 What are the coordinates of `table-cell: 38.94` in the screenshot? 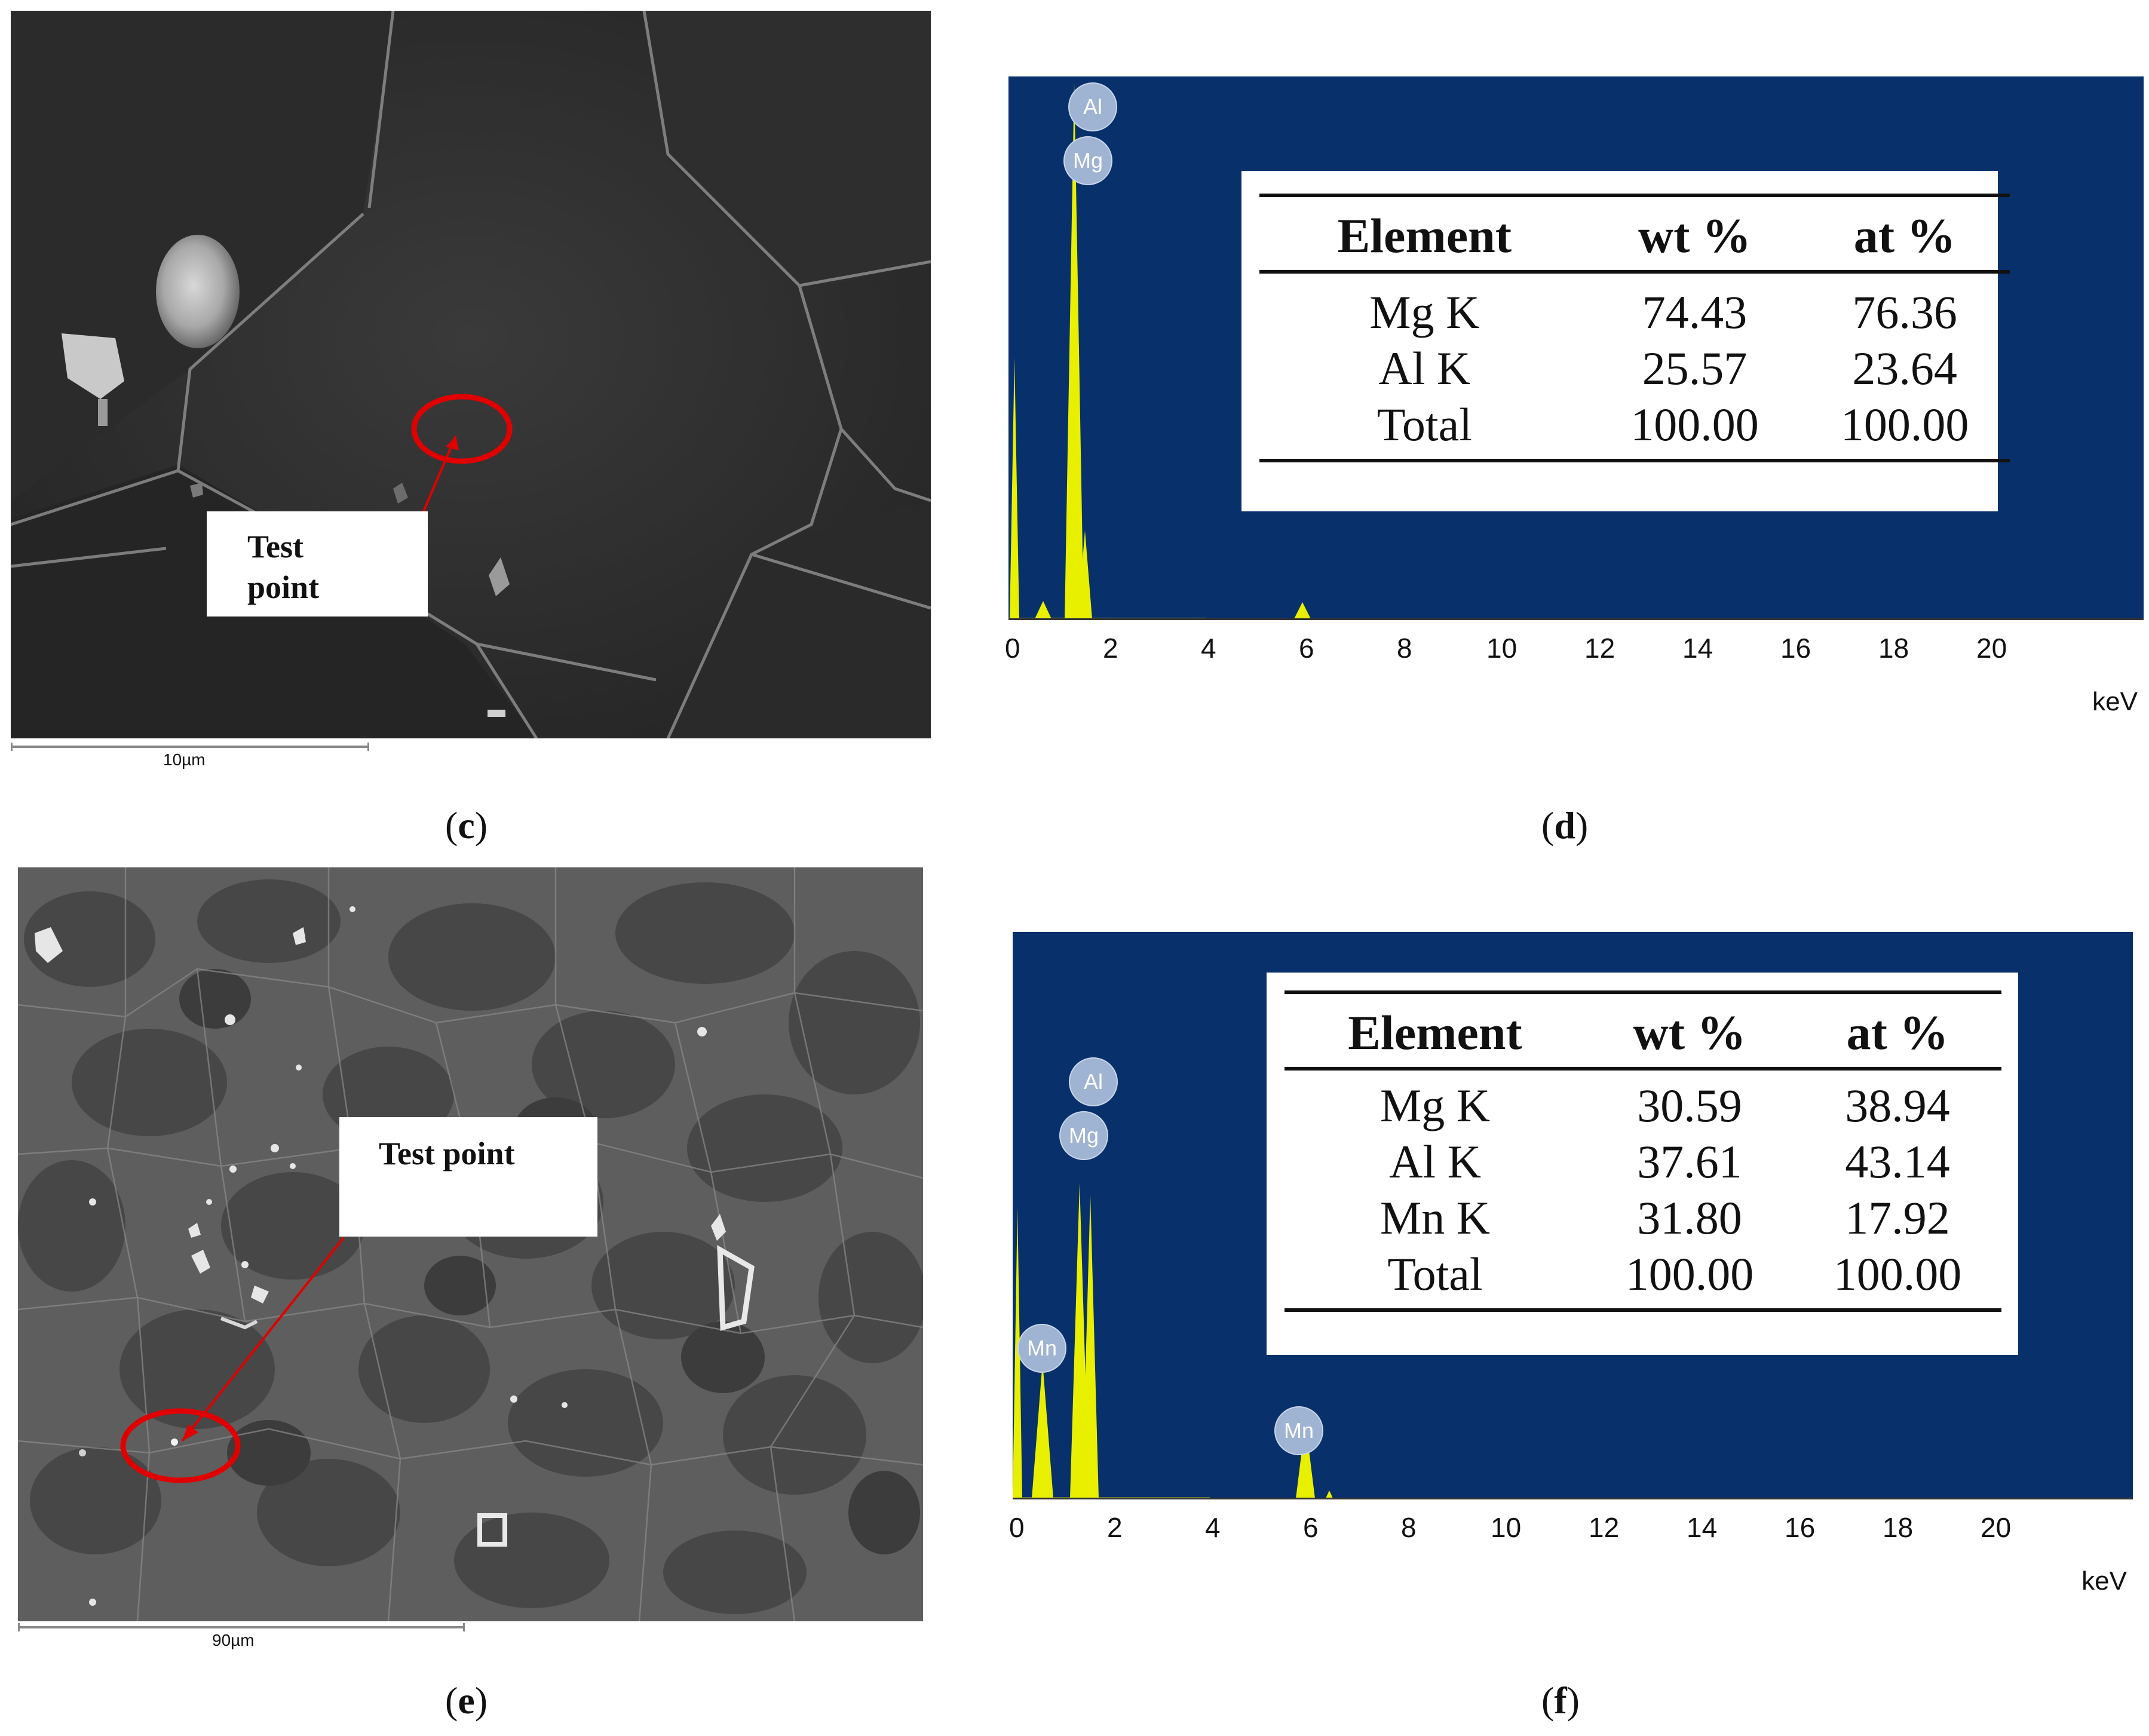 It's located at (1897, 1105).